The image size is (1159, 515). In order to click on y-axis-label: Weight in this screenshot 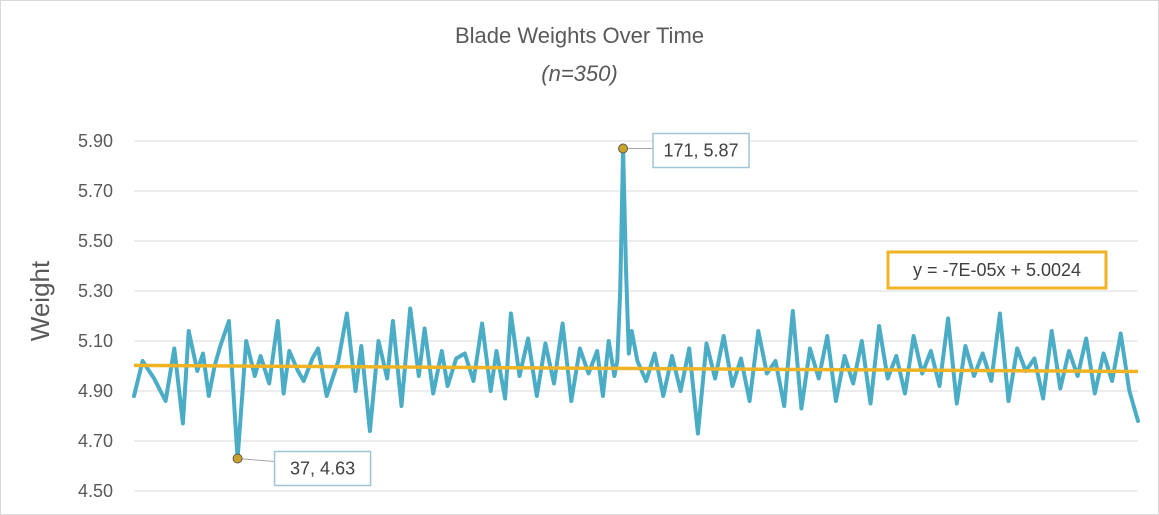, I will do `click(40, 300)`.